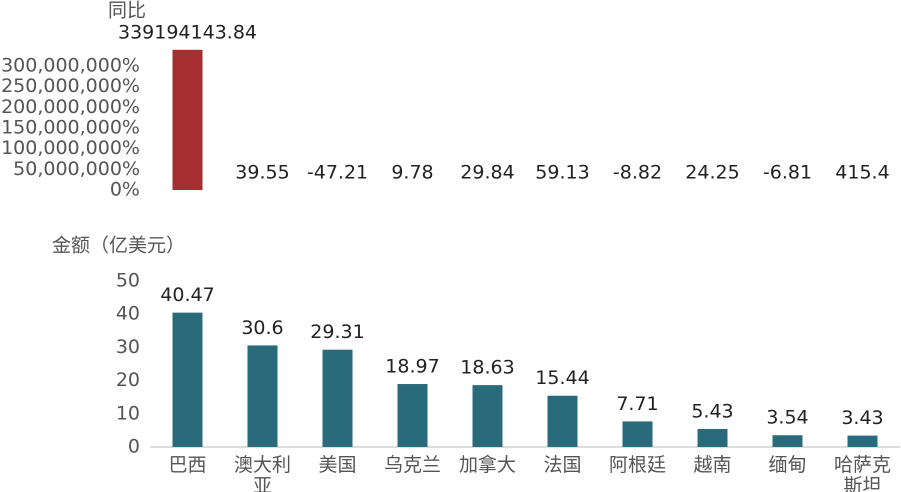 This screenshot has height=492, width=901. I want to click on x-tick-label: 美国, so click(337, 465).